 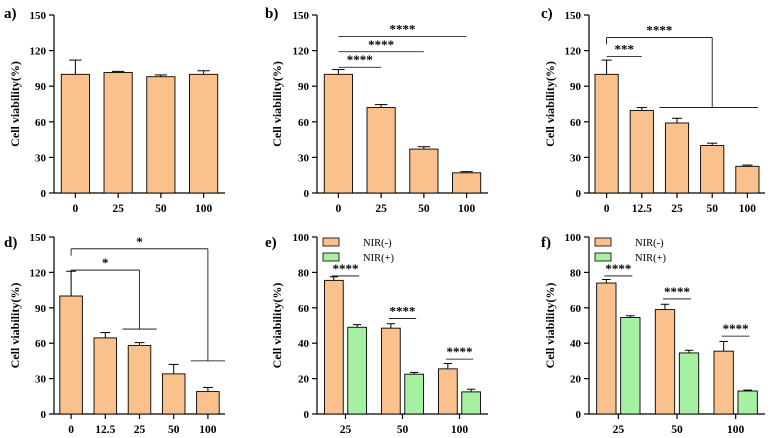 I want to click on panel-label: c), so click(x=547, y=14).